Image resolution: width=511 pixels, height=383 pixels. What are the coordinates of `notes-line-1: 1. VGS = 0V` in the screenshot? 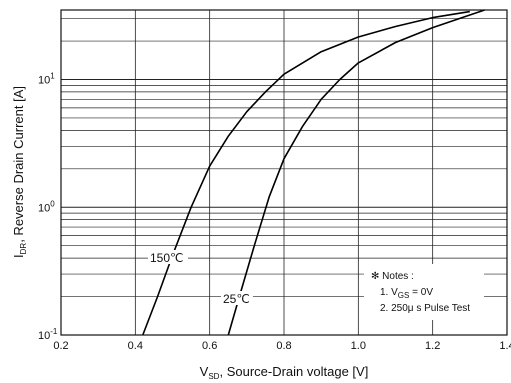 It's located at (406, 293).